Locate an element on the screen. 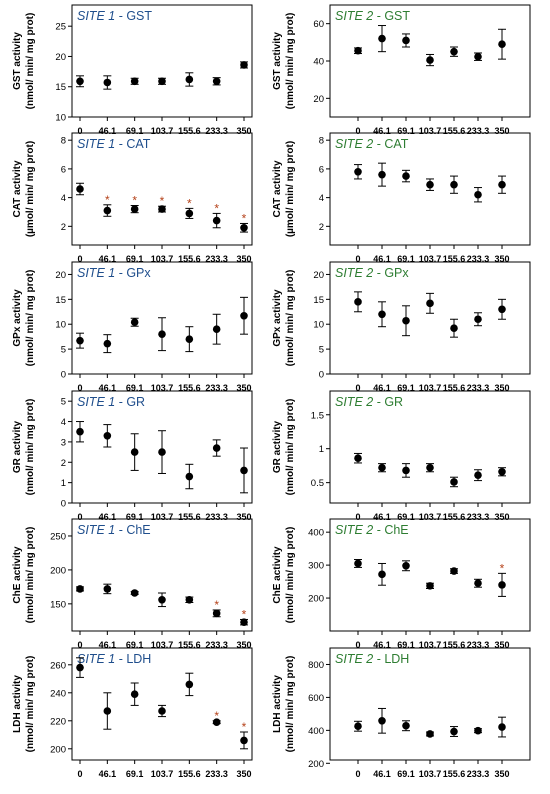 The width and height of the screenshot is (550, 794). y-axis-label: ChE activity is located at coordinates (277, 575).